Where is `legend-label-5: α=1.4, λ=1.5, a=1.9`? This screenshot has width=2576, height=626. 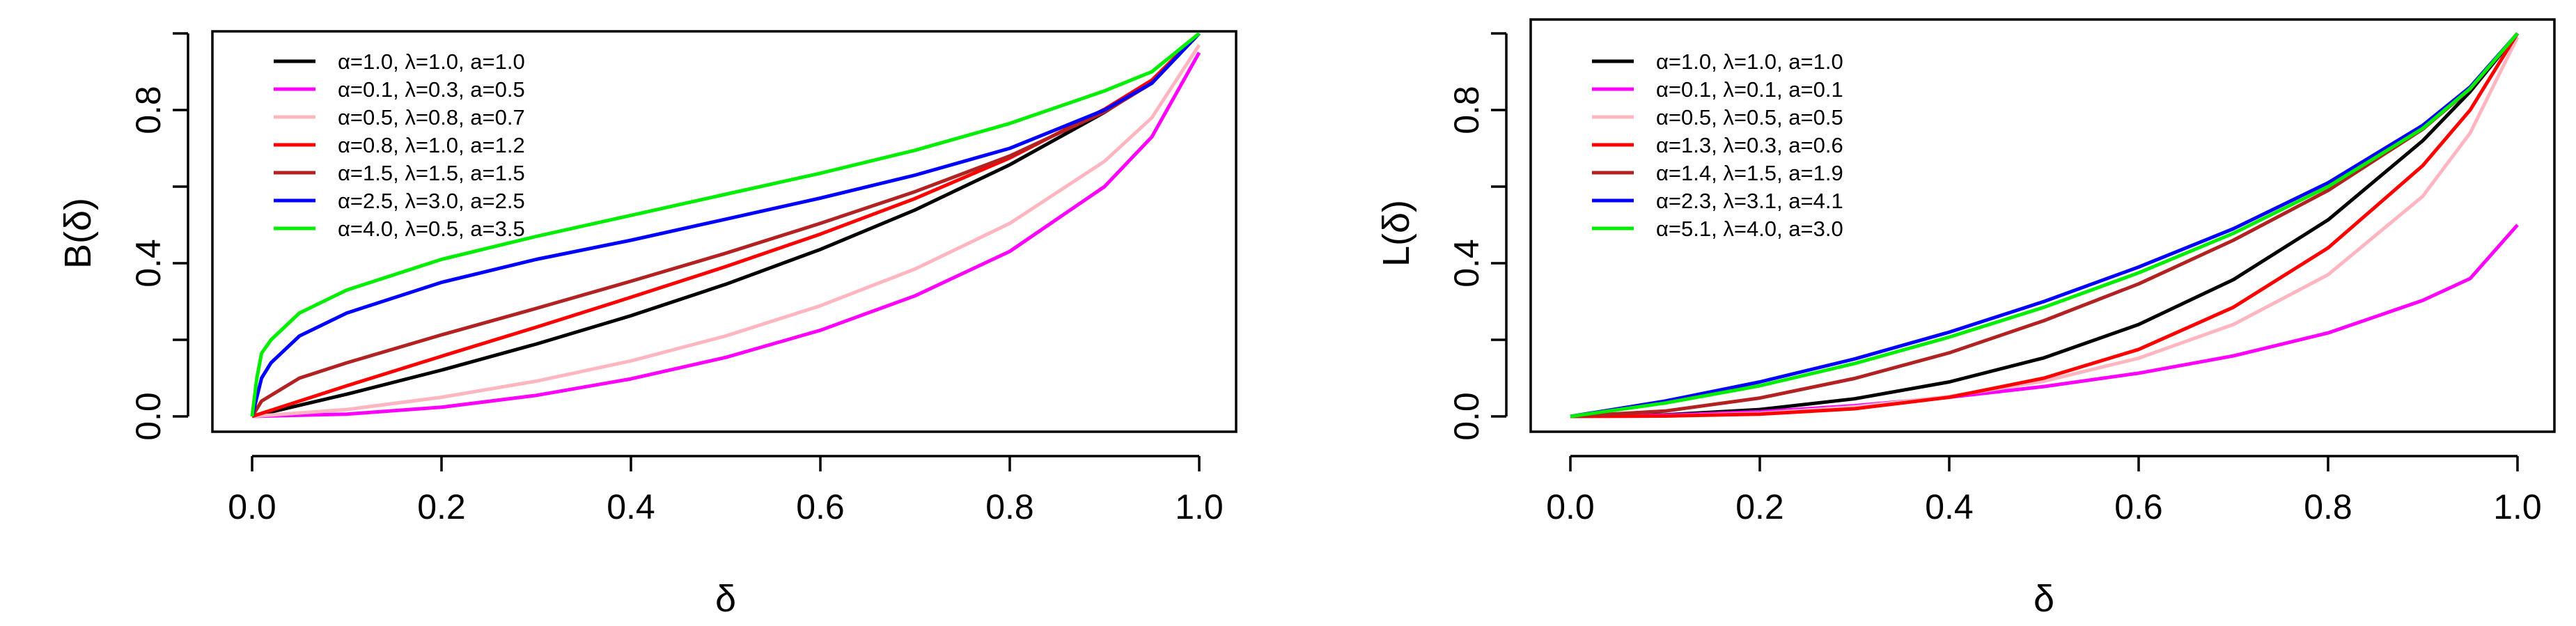
legend-label-5: α=1.4, λ=1.5, a=1.9 is located at coordinates (1750, 173).